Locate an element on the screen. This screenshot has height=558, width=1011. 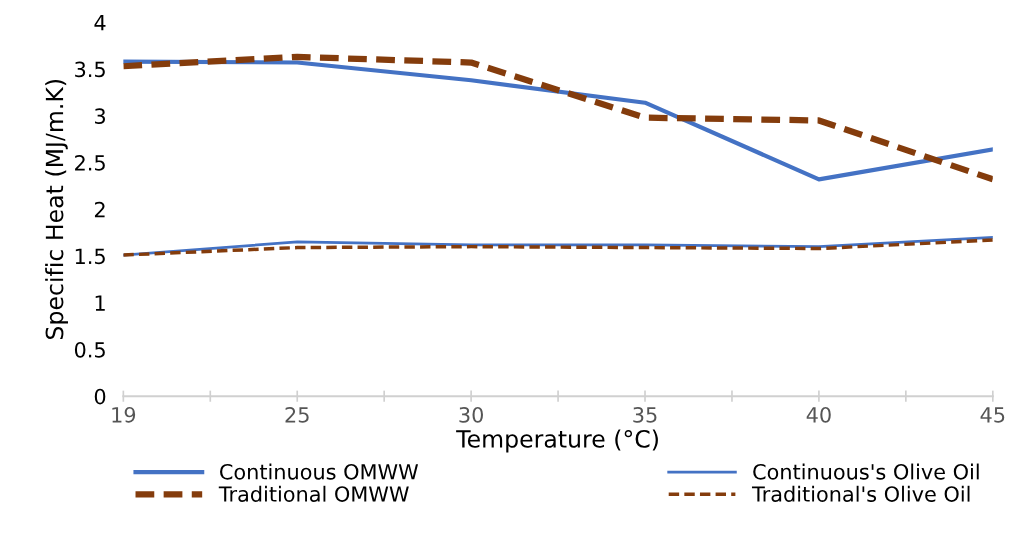
y-tick-label: 2.5 is located at coordinates (90, 162).